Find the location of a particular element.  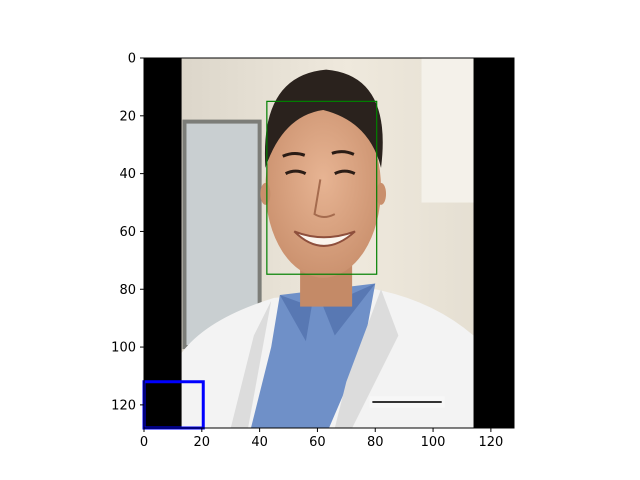

photo-brow-right is located at coordinates (343, 153).